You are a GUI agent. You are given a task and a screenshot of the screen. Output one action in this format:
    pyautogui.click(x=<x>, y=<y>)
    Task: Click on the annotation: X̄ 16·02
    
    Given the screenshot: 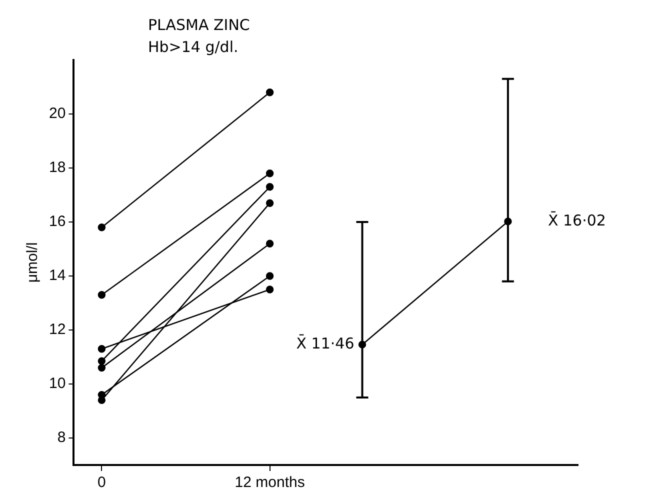 What is the action you would take?
    pyautogui.click(x=577, y=220)
    